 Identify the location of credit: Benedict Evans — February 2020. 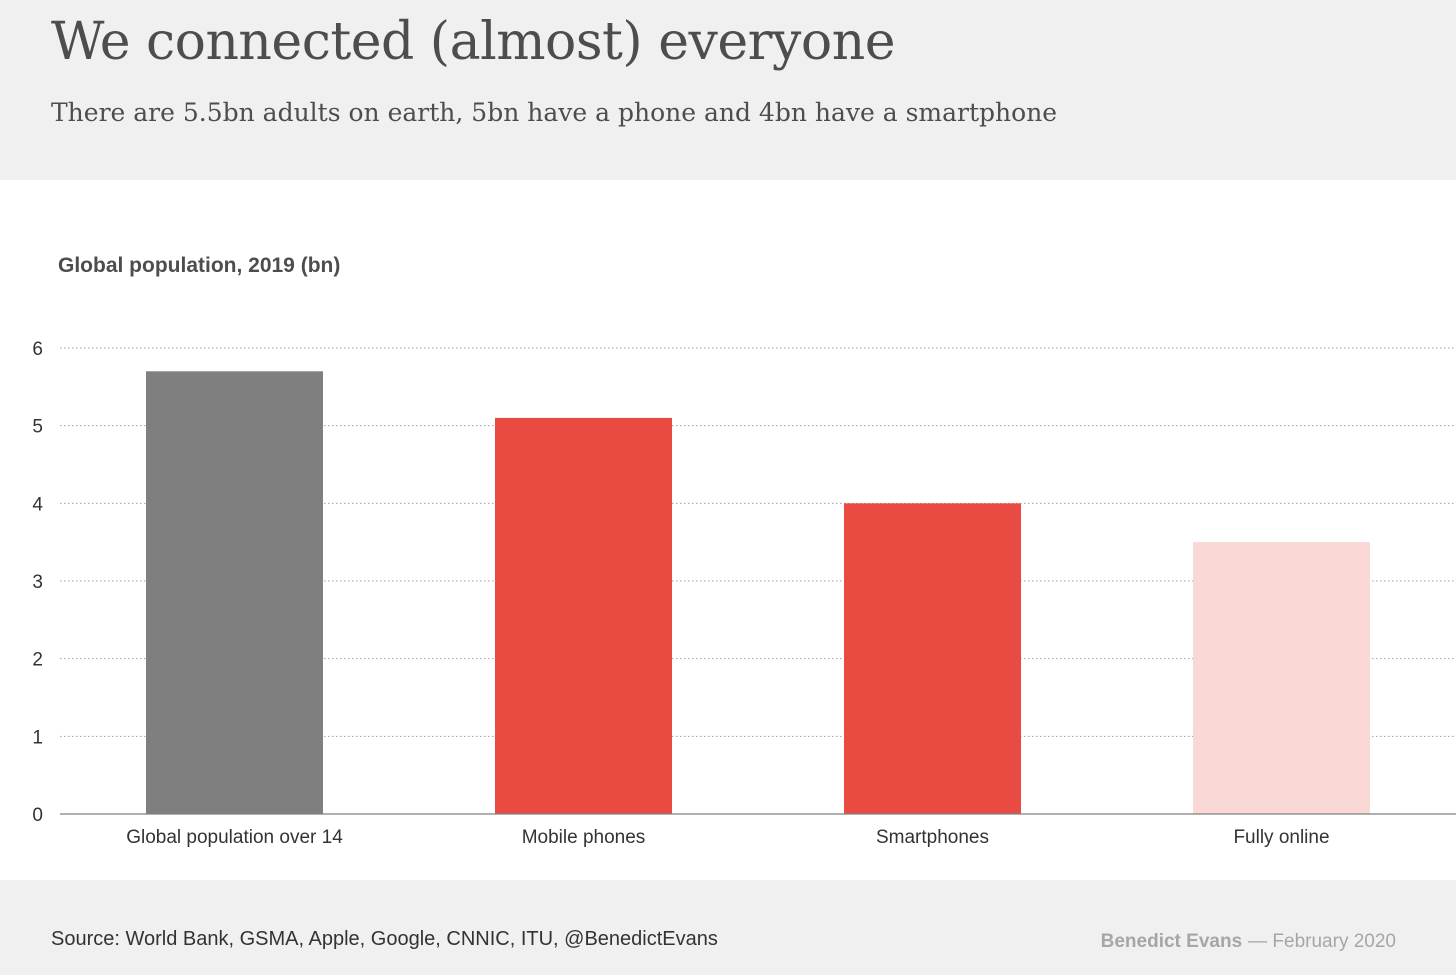
(1248, 942).